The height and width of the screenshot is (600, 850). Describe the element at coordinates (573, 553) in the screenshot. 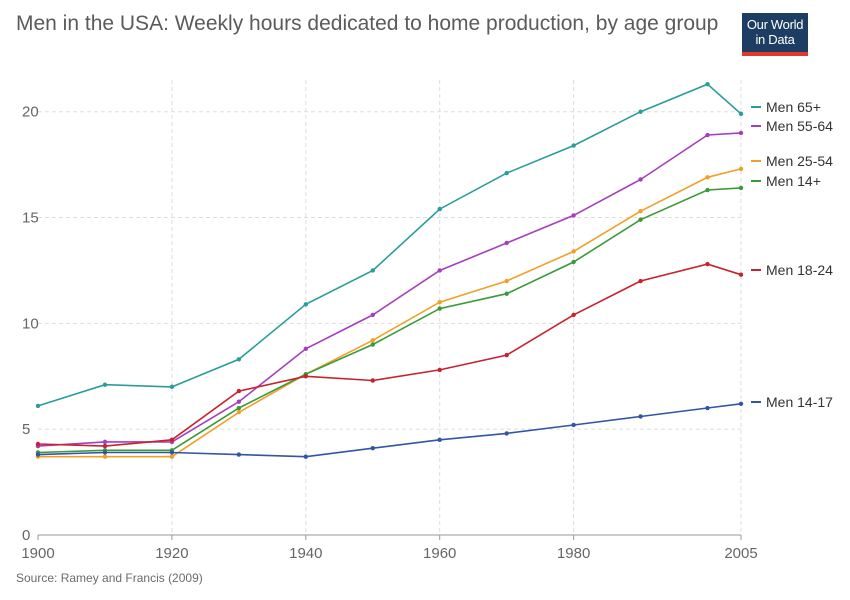

I see `x-tick-label: 1980` at that location.